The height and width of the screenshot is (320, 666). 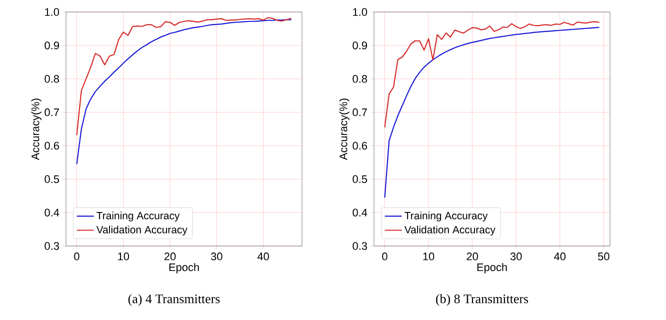 What do you see at coordinates (604, 256) in the screenshot?
I see `x-tick-label: 50` at bounding box center [604, 256].